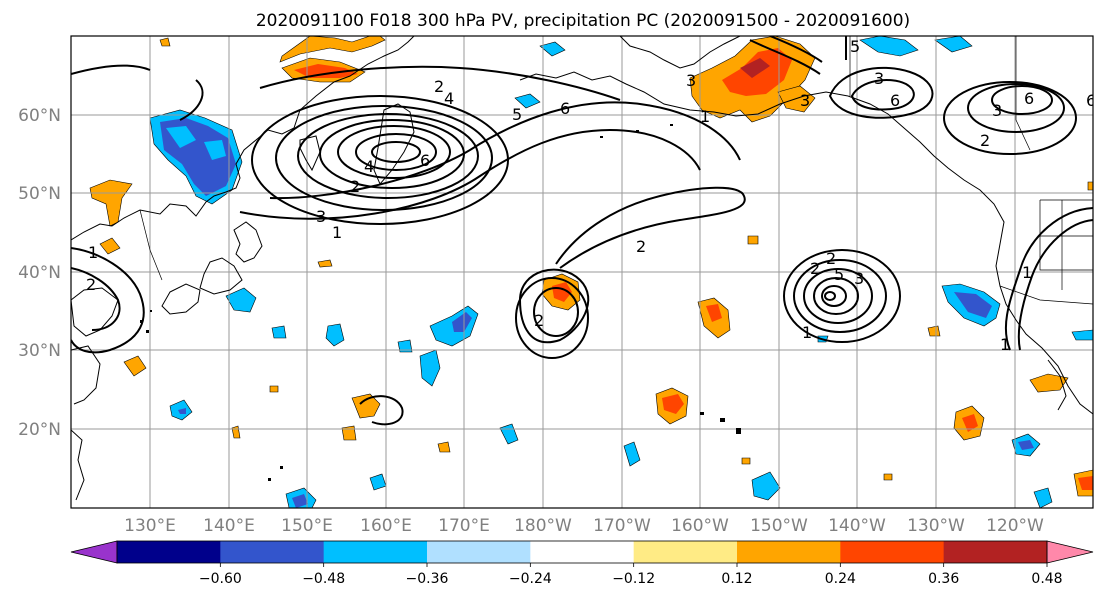 The image size is (1105, 601). What do you see at coordinates (633, 579) in the screenshot?
I see `colorbar-tick-label: −0.12` at bounding box center [633, 579].